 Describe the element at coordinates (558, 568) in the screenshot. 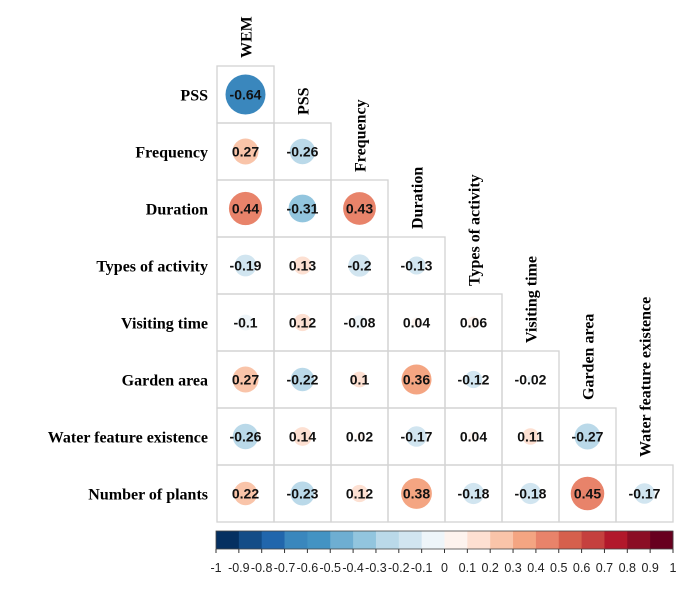

I see `colorbar-tick-label: 0.5` at that location.